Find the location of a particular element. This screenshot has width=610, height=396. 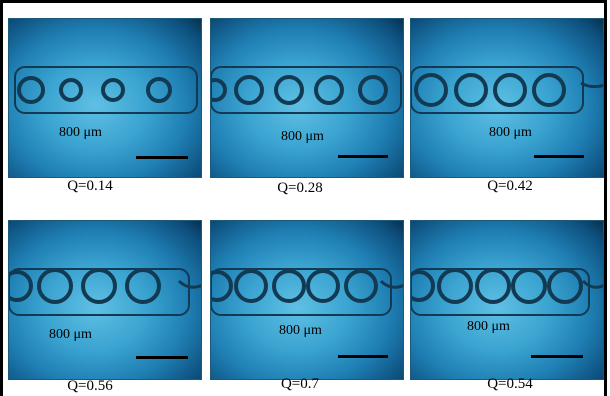

caption-q: Q=0.56 is located at coordinates (90, 386).